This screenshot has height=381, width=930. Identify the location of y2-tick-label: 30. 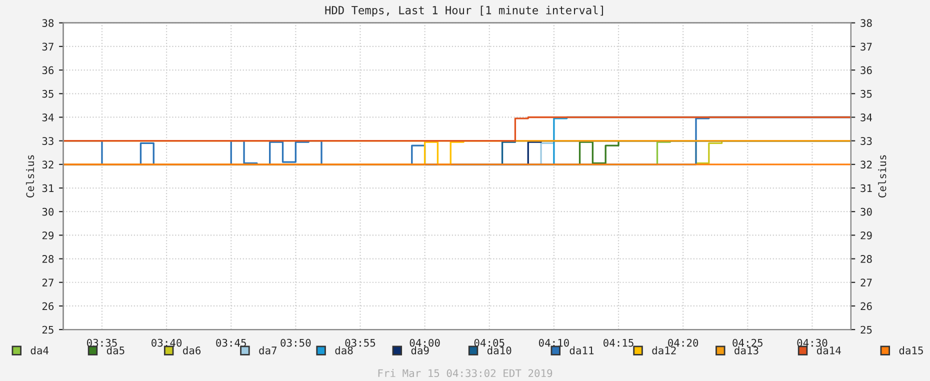
(866, 212).